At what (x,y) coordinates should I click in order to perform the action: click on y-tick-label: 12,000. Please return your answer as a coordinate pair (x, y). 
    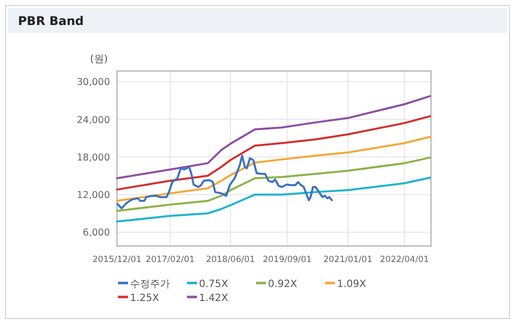
    Looking at the image, I should click on (93, 196).